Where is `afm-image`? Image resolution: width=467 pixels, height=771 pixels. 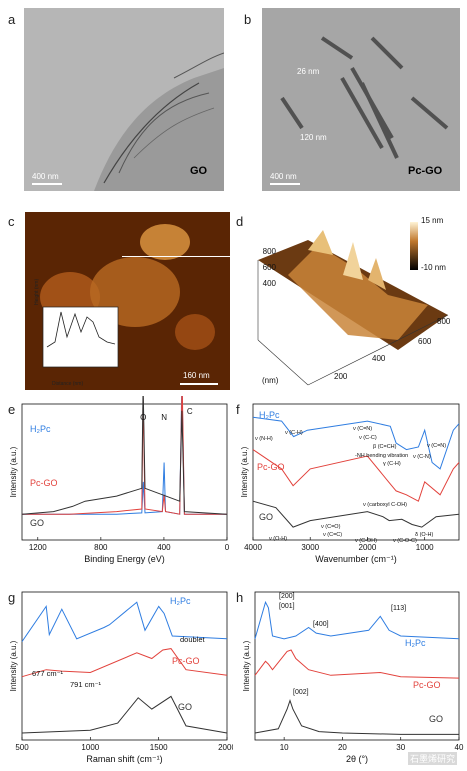 afm-image is located at coordinates (127, 301).